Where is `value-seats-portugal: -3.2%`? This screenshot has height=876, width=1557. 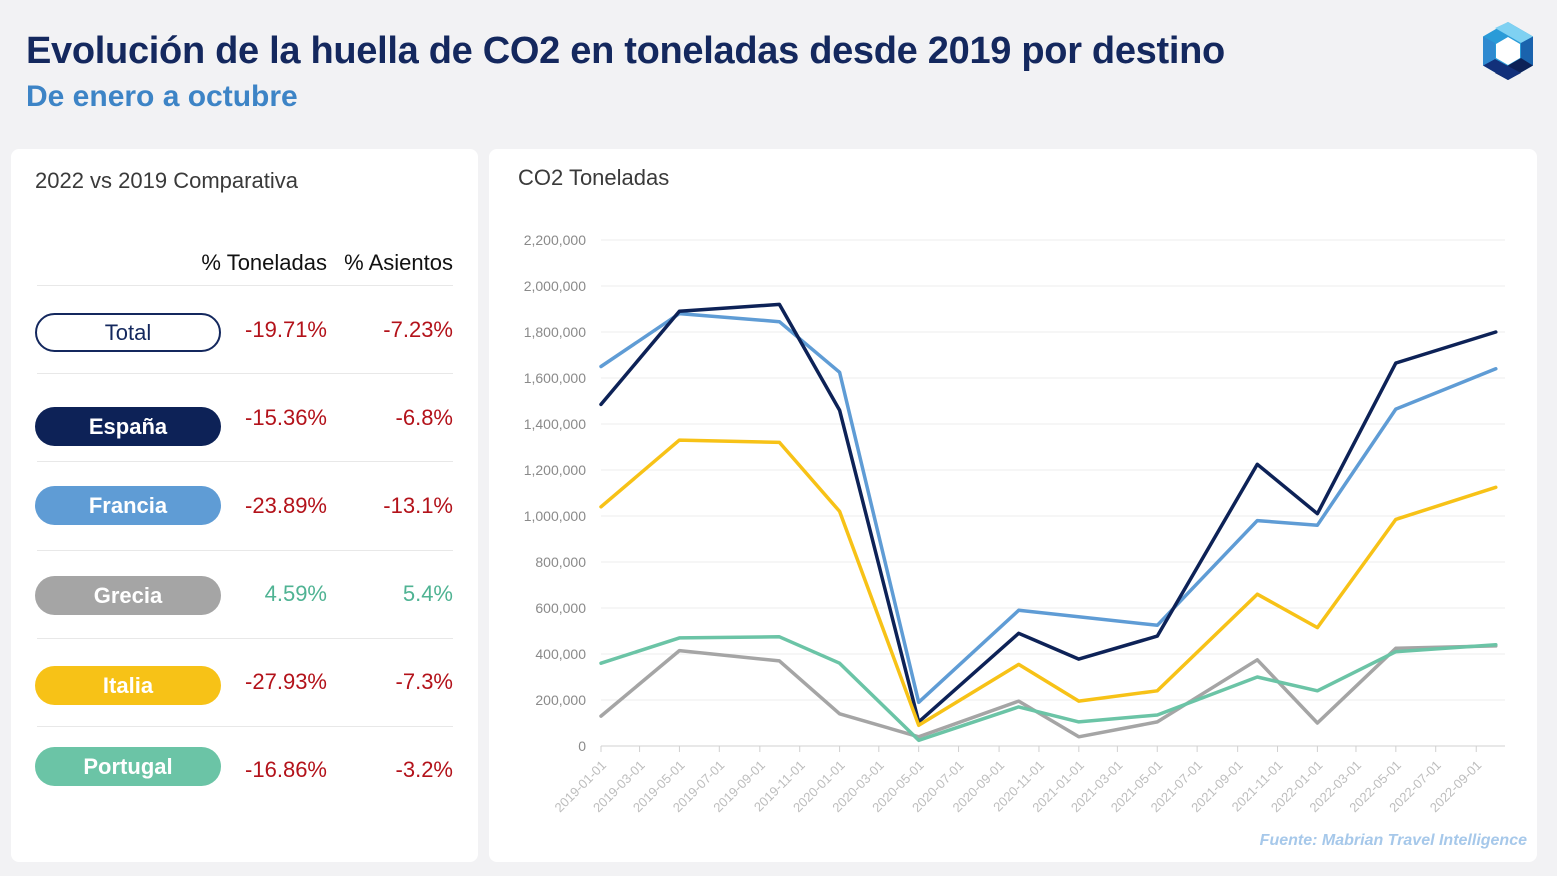
value-seats-portugal: -3.2% is located at coordinates (424, 769).